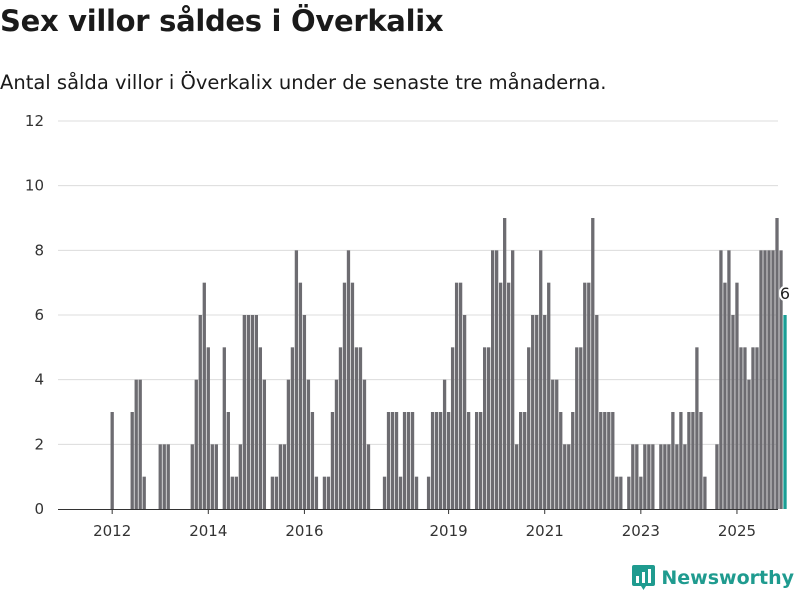 The width and height of the screenshot is (800, 600). Describe the element at coordinates (644, 577) in the screenshot. I see `newsworthy-logo-icon` at that location.